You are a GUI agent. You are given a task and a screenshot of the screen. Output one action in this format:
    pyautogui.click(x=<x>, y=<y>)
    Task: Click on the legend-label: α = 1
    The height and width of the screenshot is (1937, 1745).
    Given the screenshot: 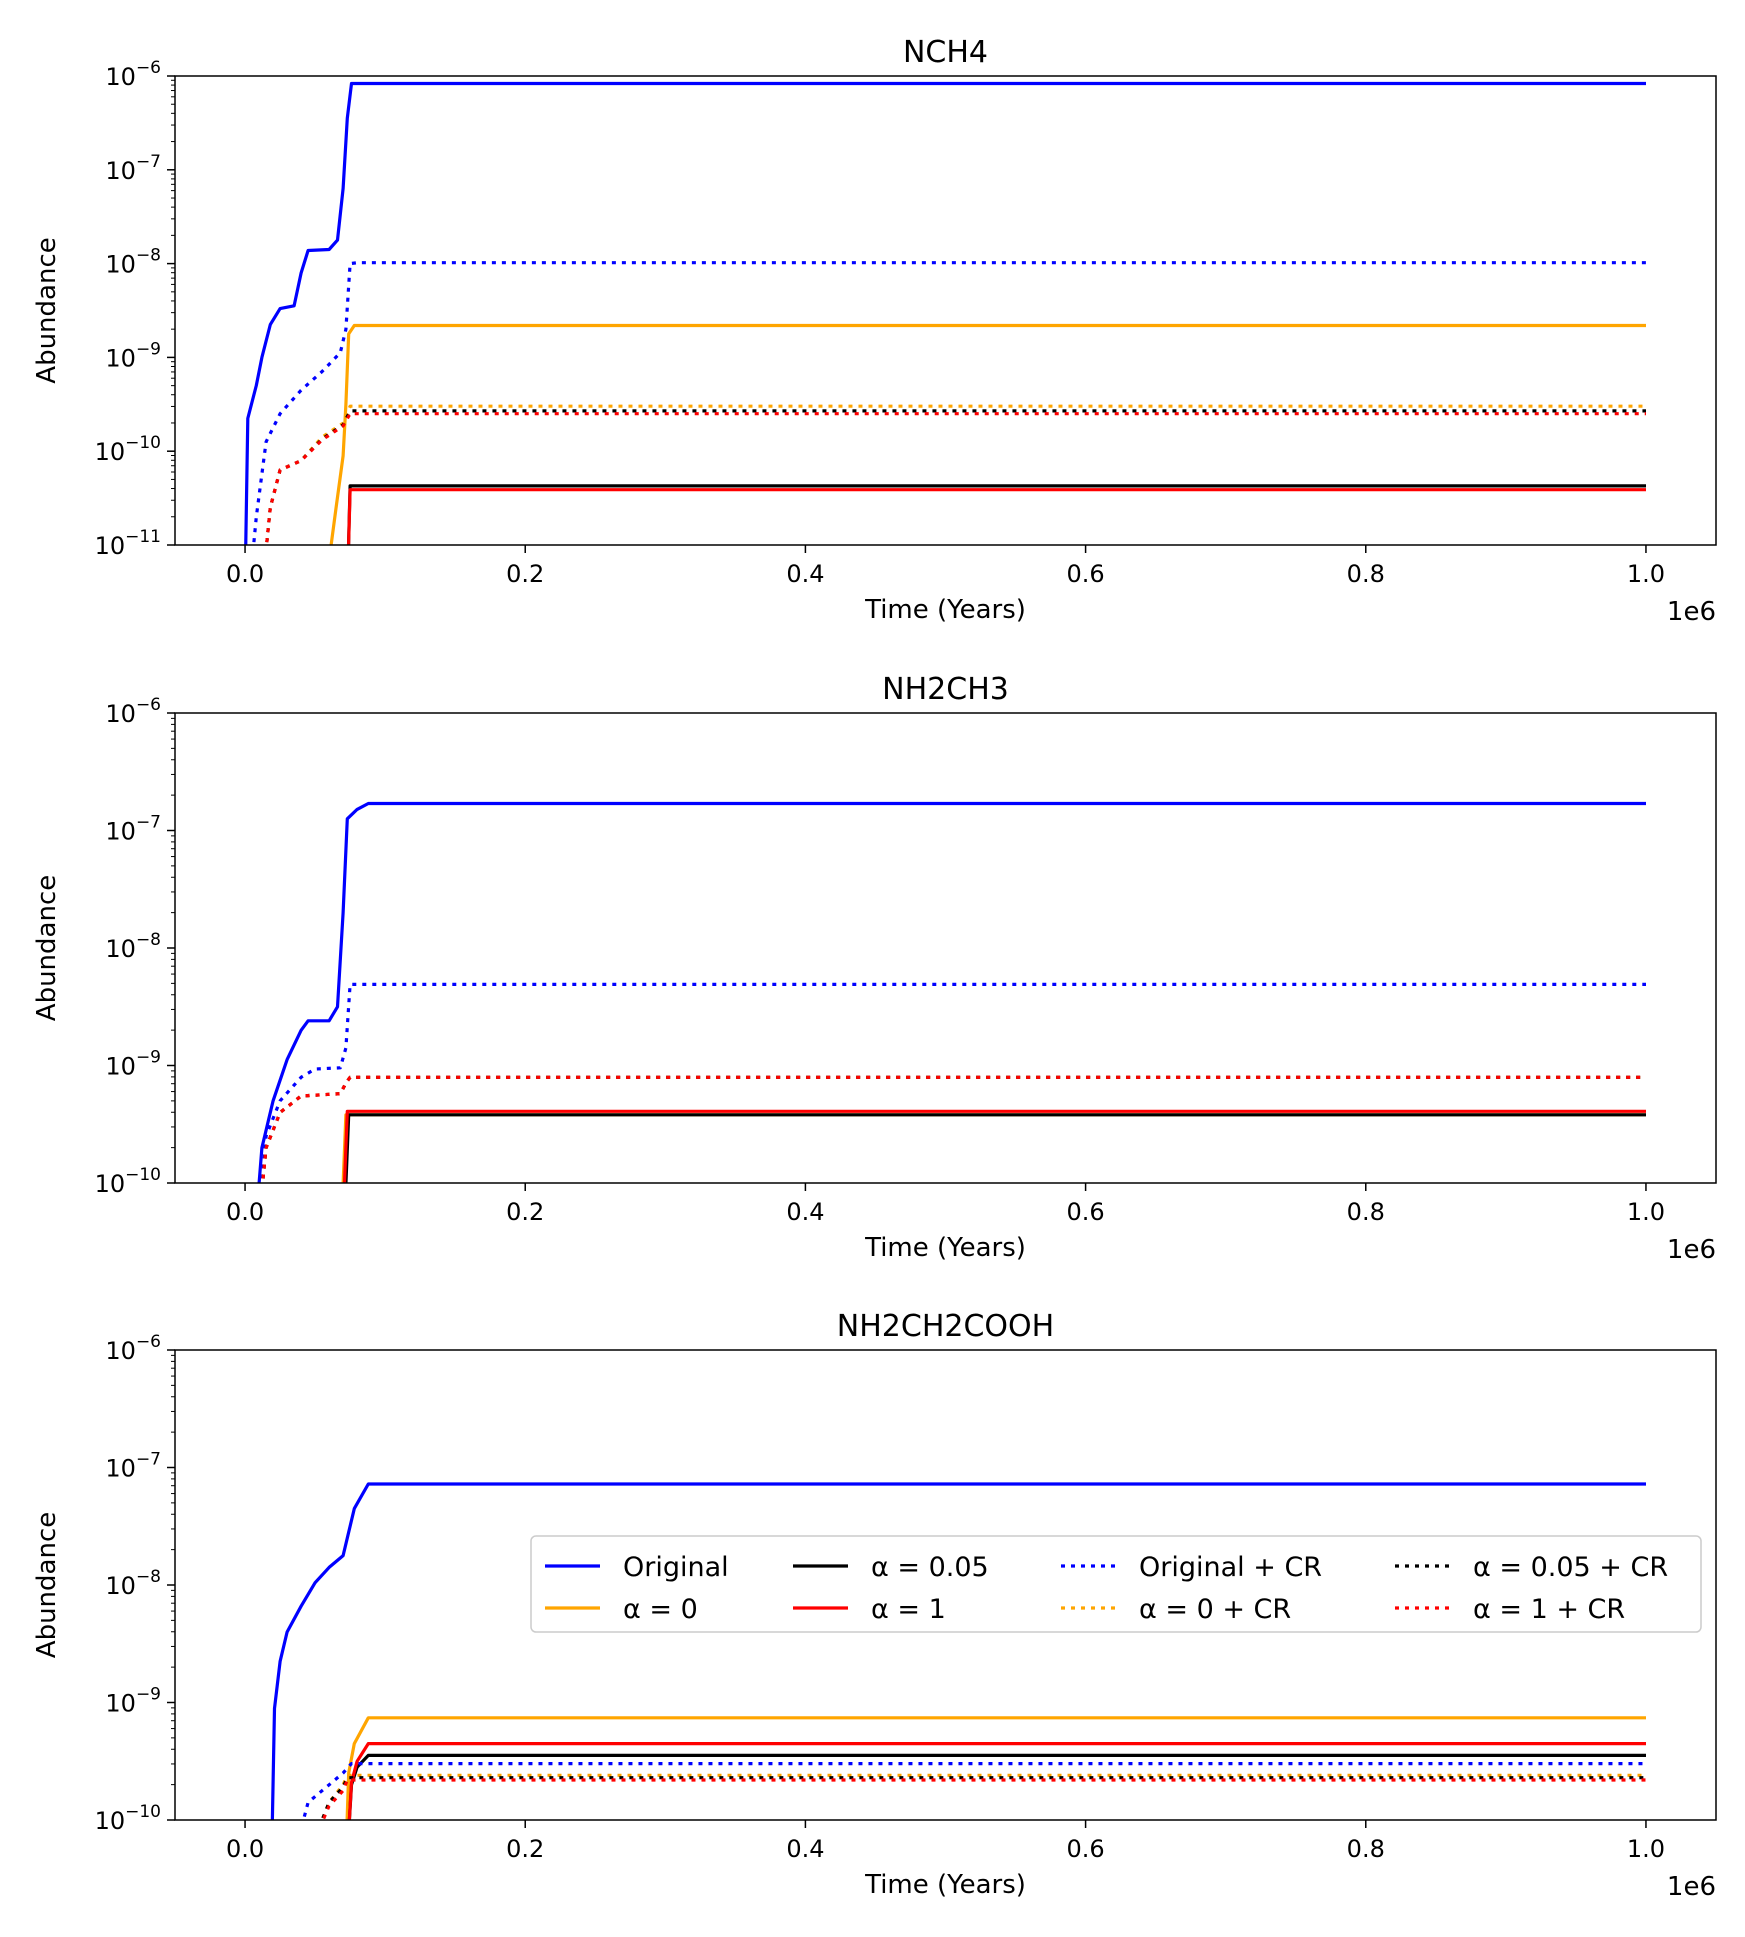 What is the action you would take?
    pyautogui.click(x=908, y=1609)
    